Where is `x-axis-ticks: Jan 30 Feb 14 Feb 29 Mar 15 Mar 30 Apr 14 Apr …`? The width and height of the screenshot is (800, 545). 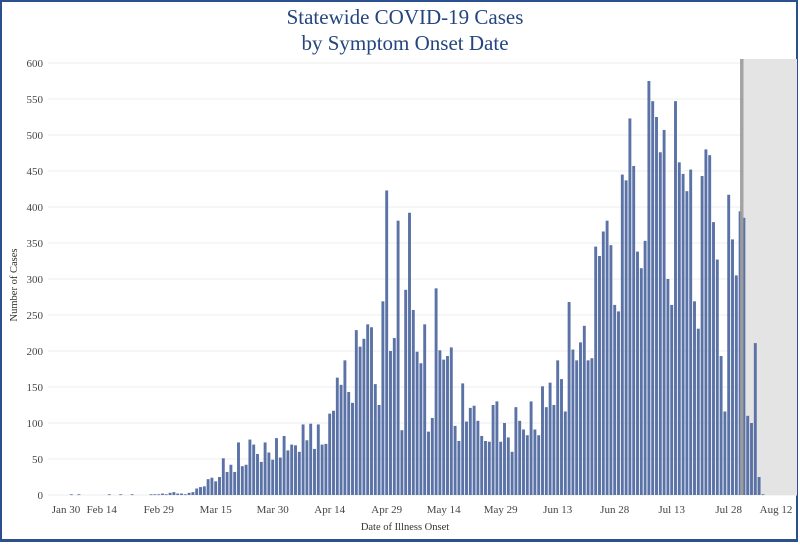
x-axis-ticks: Jan 30 Feb 14 Feb 29 Mar 15 Mar 30 Apr 14 Apr … is located at coordinates (422, 510).